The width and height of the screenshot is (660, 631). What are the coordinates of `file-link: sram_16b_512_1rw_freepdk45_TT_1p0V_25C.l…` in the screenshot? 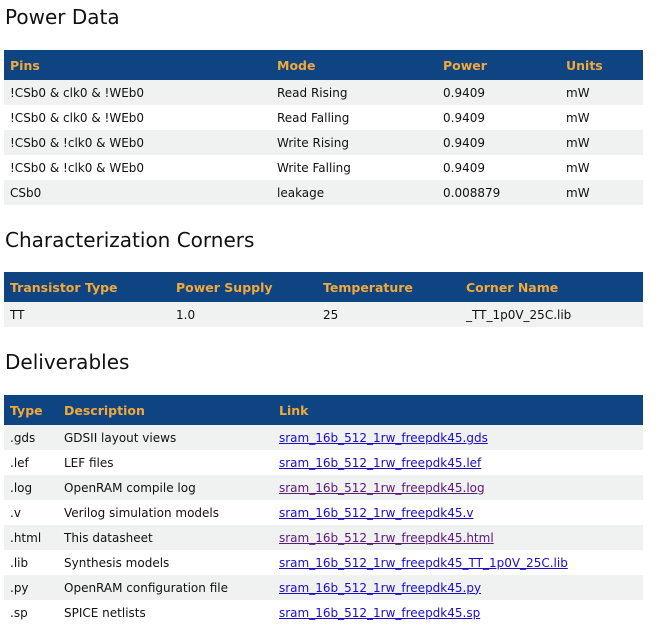 It's located at (423, 562).